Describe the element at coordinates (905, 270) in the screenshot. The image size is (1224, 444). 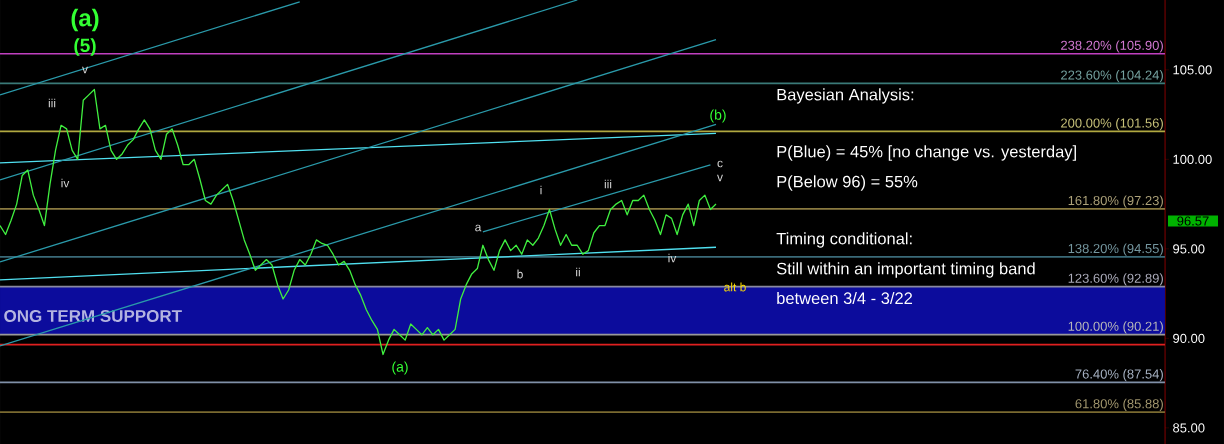
I see `text: Still within an important timing band` at that location.